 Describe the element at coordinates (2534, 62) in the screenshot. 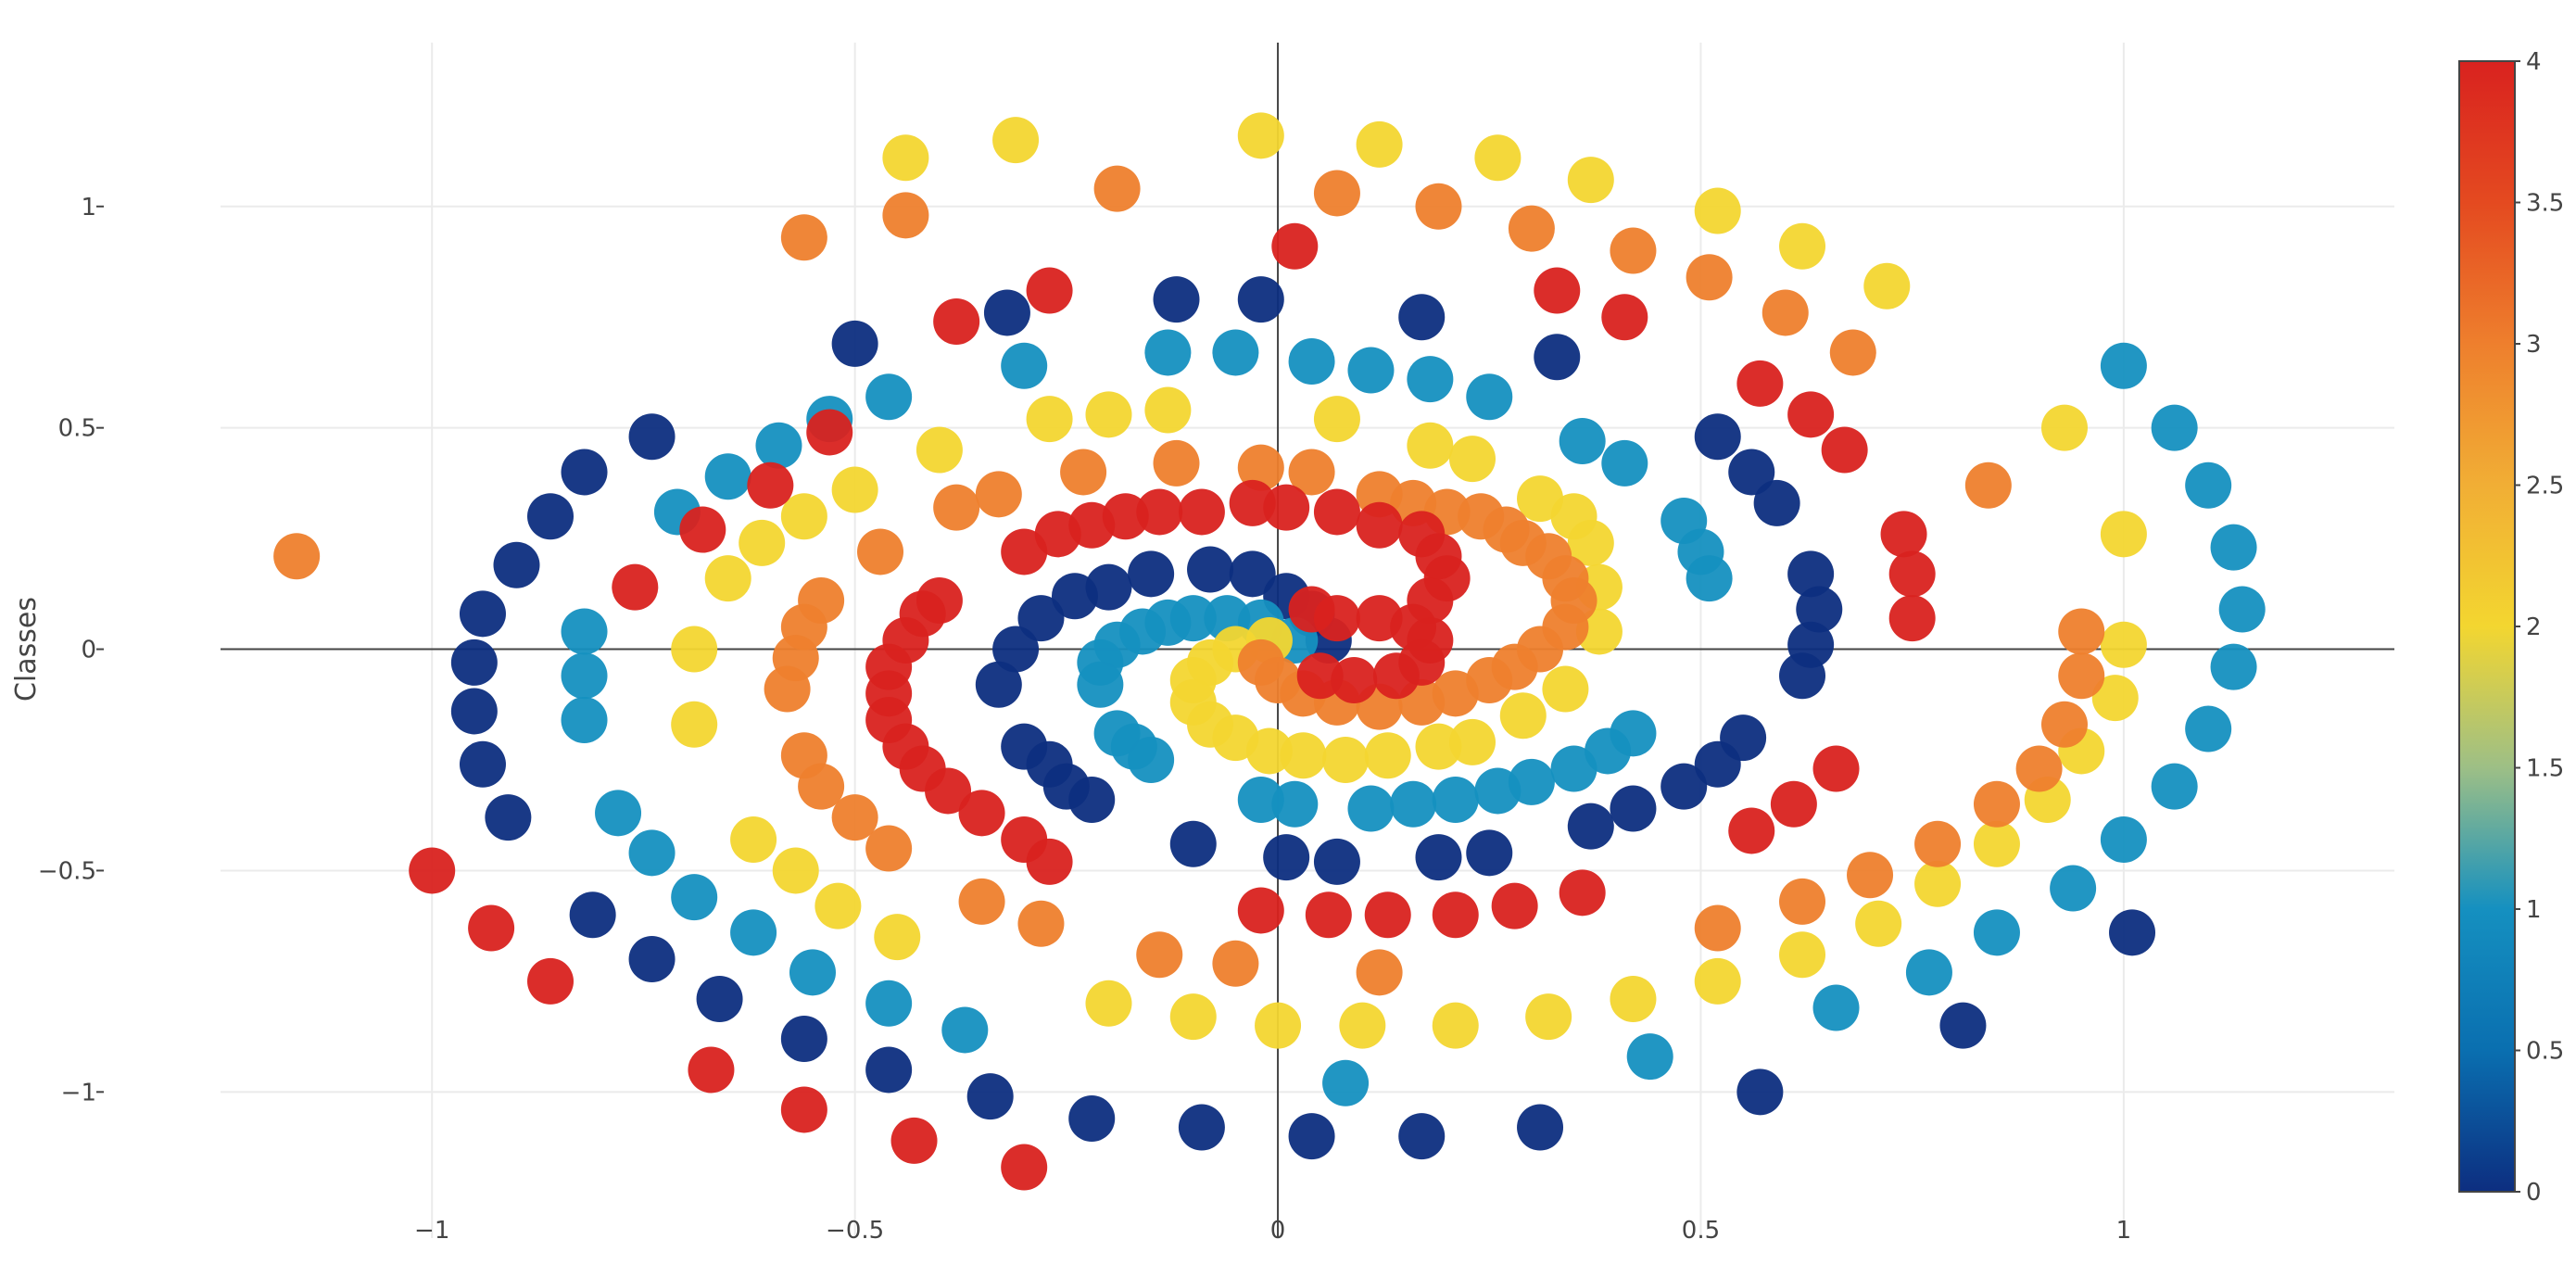

I see `colorbar-tick-label: 4` at that location.